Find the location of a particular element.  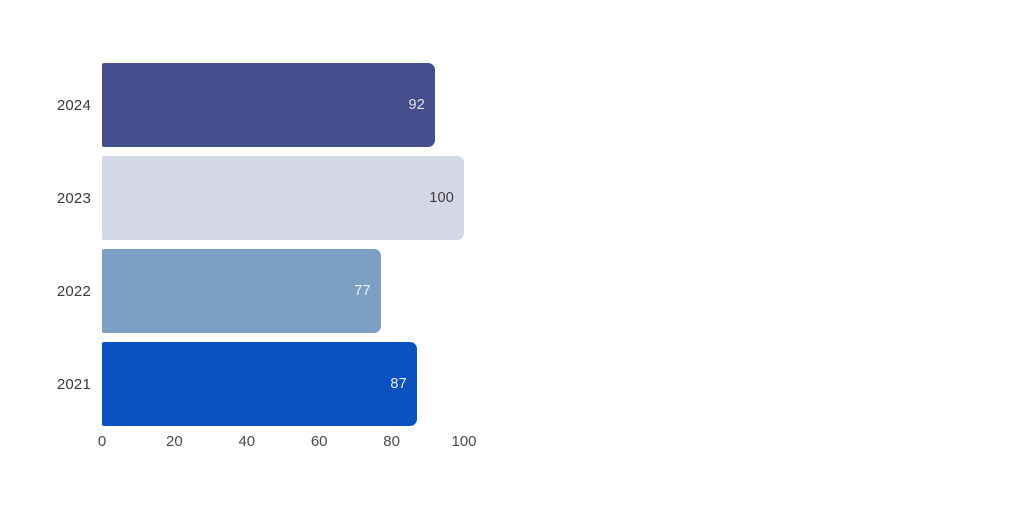

x-axis: 0 20 40 60 80 100 is located at coordinates (287, 443).